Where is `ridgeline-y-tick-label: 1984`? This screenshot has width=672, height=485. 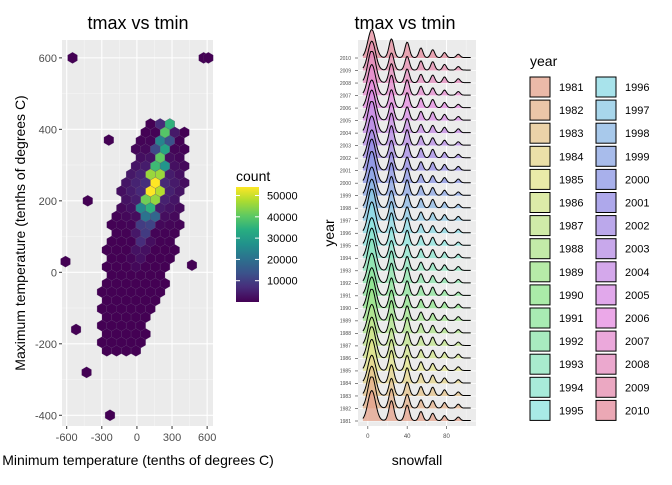 ridgeline-y-tick-label: 1984 is located at coordinates (345, 384).